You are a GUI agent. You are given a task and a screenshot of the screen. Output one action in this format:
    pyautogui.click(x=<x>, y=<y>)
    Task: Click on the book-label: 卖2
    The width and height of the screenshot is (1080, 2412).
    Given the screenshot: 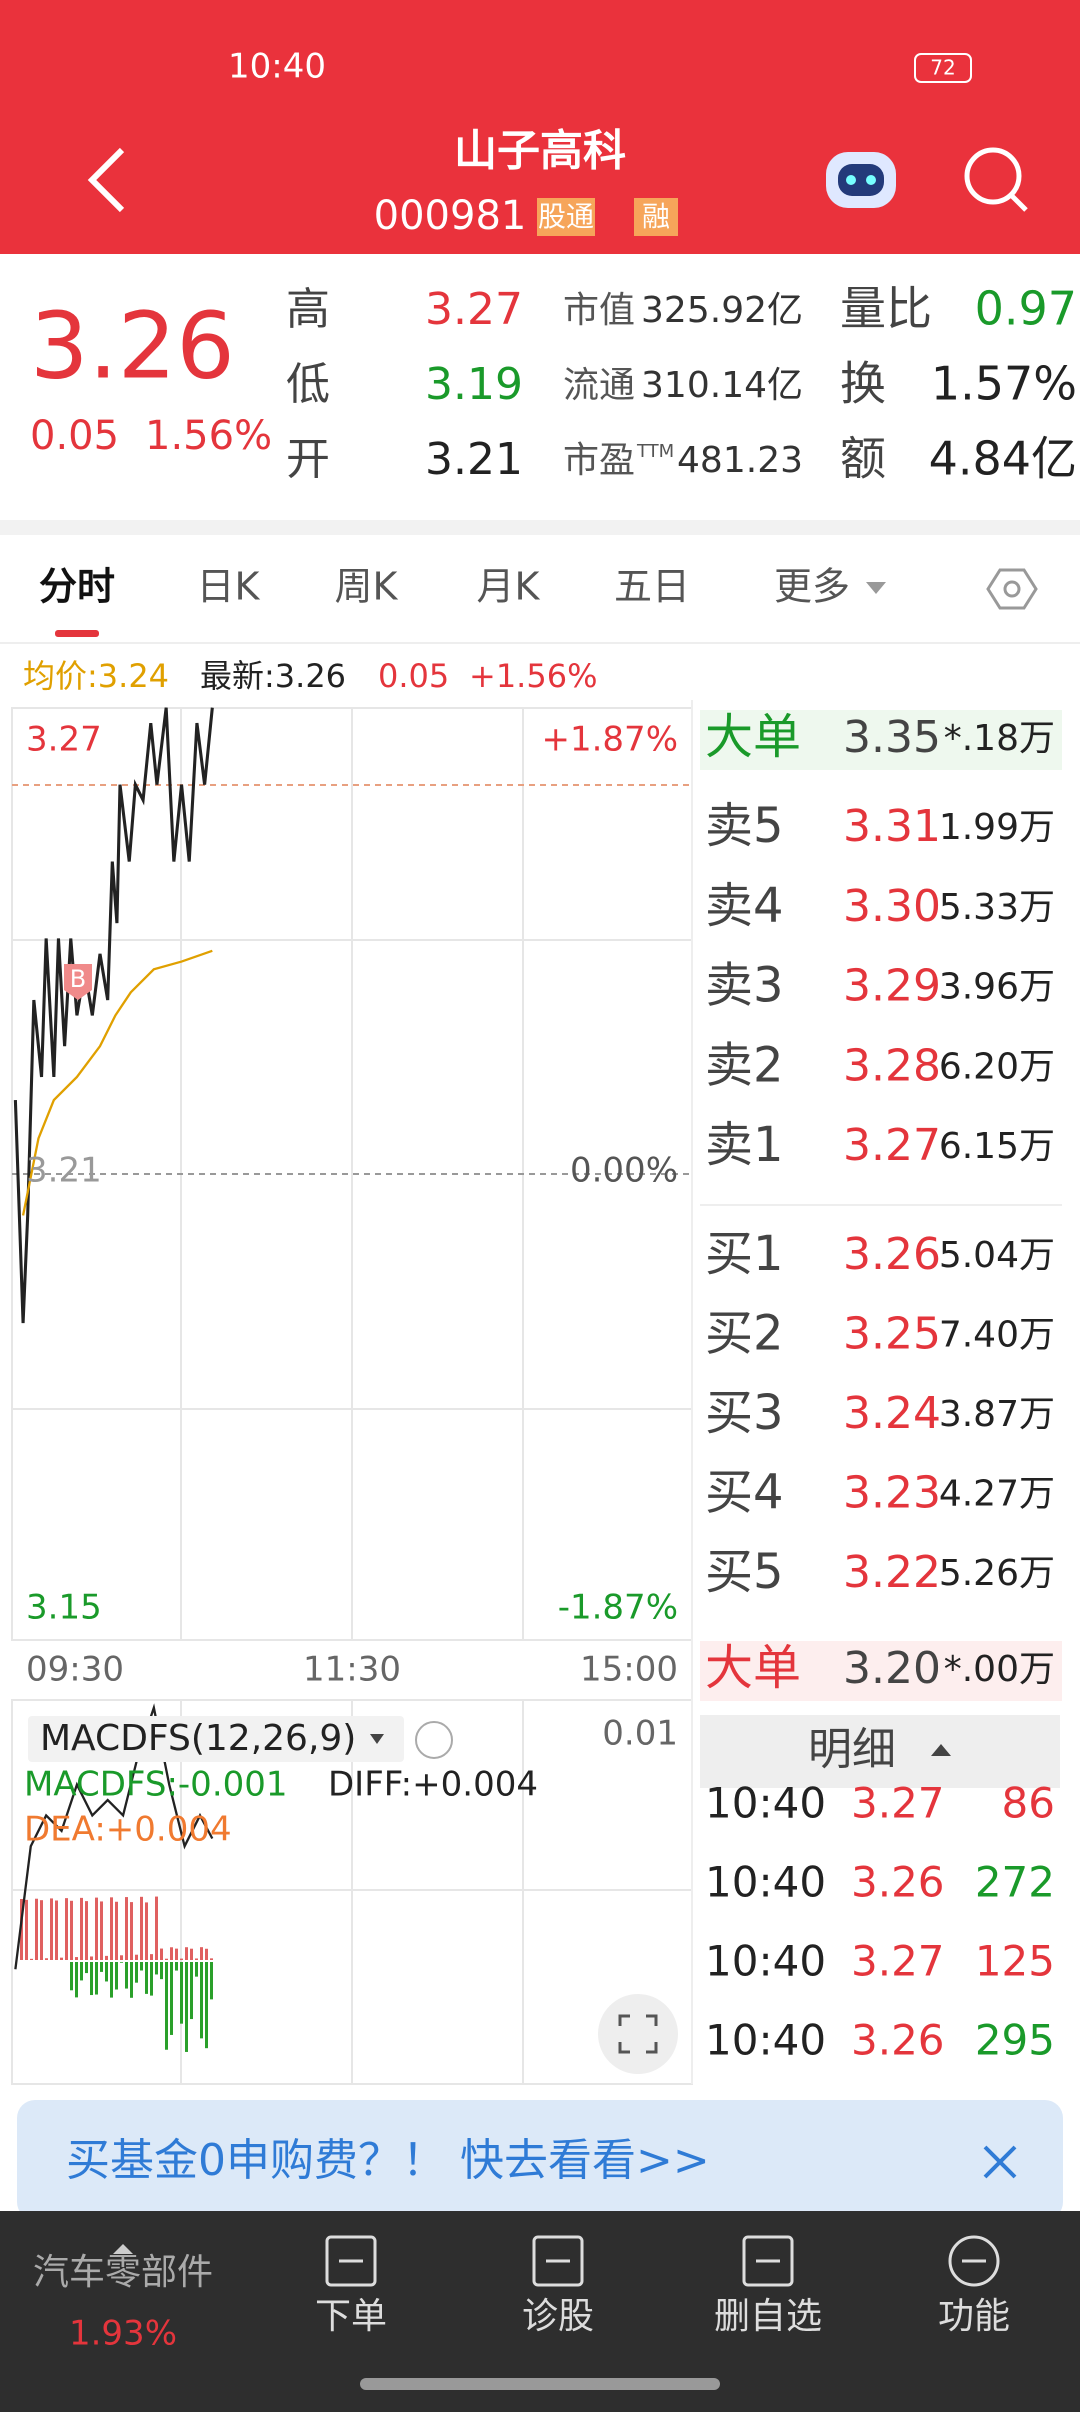 What is the action you would take?
    pyautogui.click(x=744, y=1065)
    